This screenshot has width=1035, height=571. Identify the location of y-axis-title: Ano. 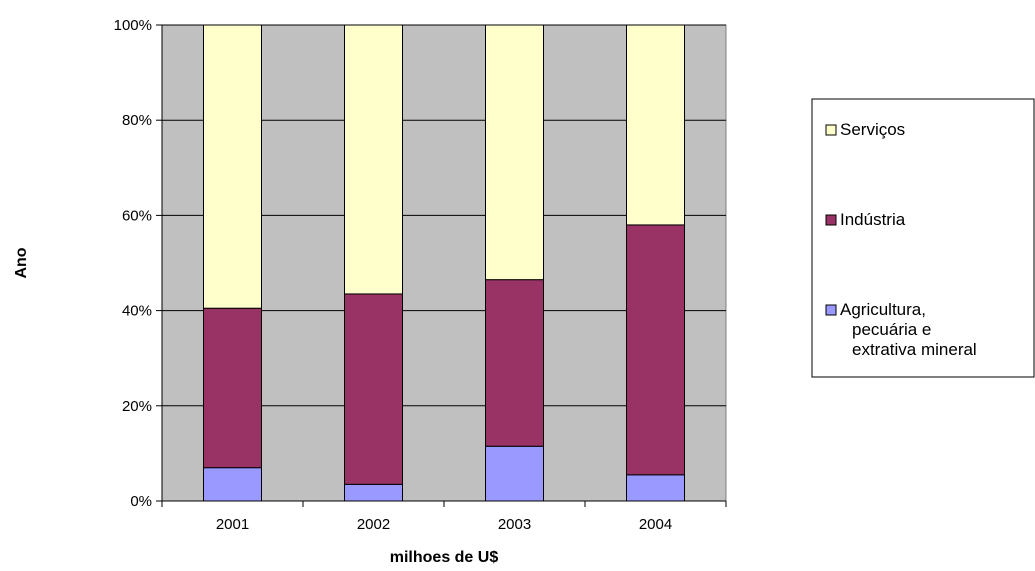
(21, 262).